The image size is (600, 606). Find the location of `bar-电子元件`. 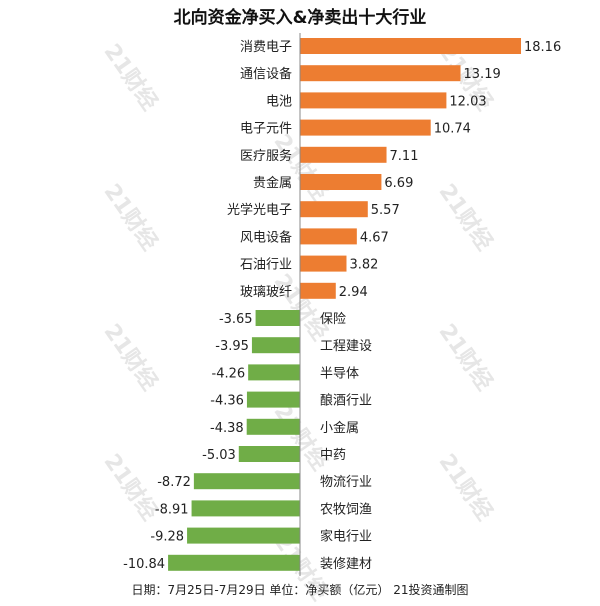

bar-电子元件 is located at coordinates (365, 127).